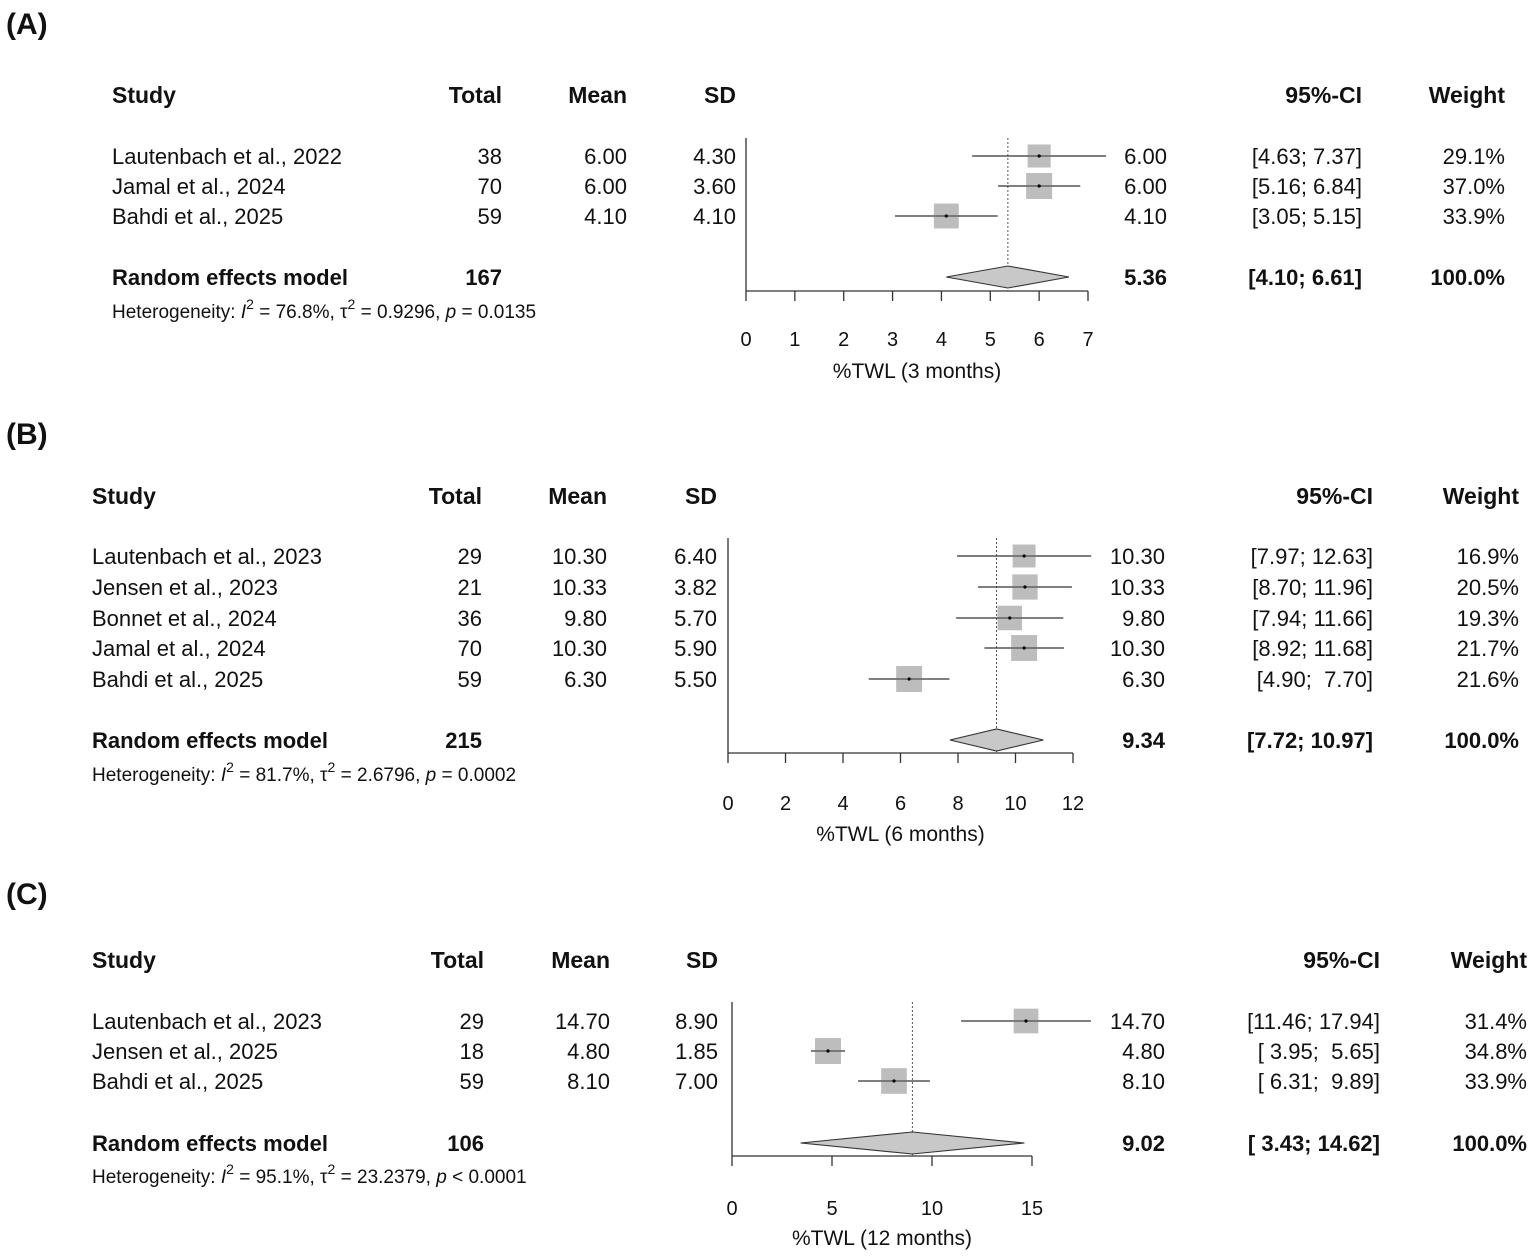  Describe the element at coordinates (470, 587) in the screenshot. I see `study-total: 21` at that location.